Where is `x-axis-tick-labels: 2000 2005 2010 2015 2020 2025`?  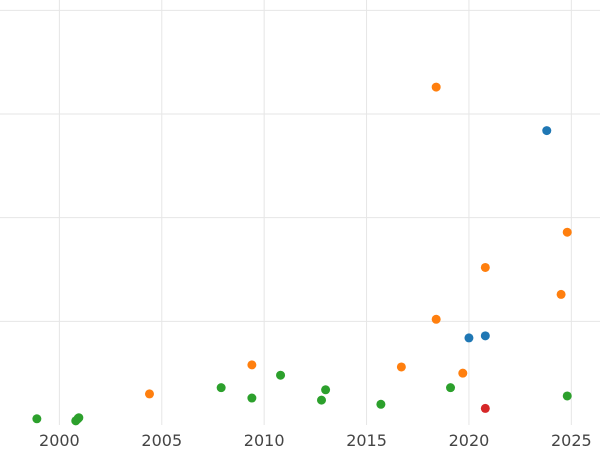
x-axis-tick-labels: 2000 2005 2010 2015 2020 2025 is located at coordinates (315, 440).